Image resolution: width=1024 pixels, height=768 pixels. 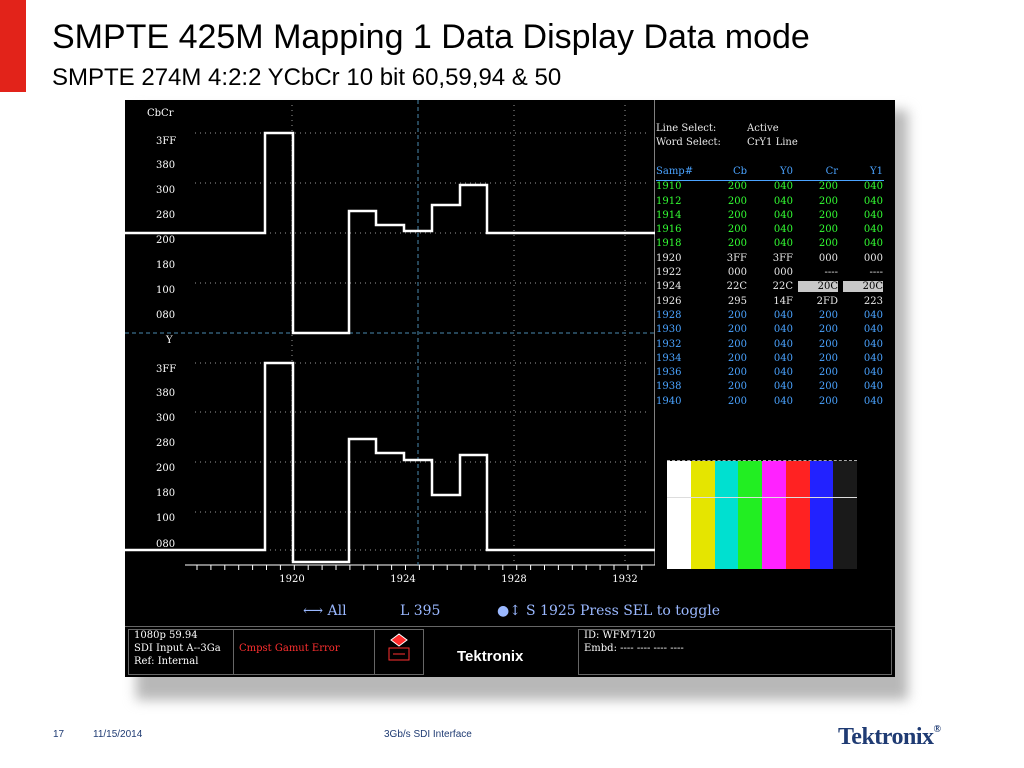 I want to click on table-cell-cr: 2FD, so click(x=827, y=301).